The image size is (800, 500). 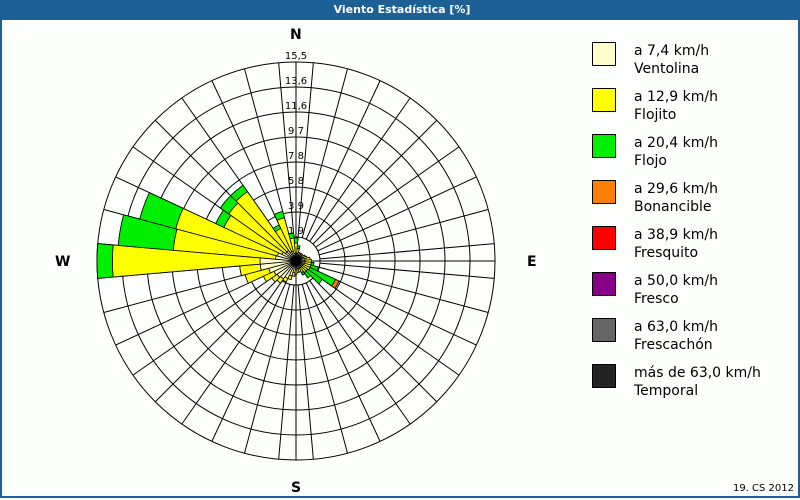 I want to click on compass-label-east: E, so click(x=532, y=262).